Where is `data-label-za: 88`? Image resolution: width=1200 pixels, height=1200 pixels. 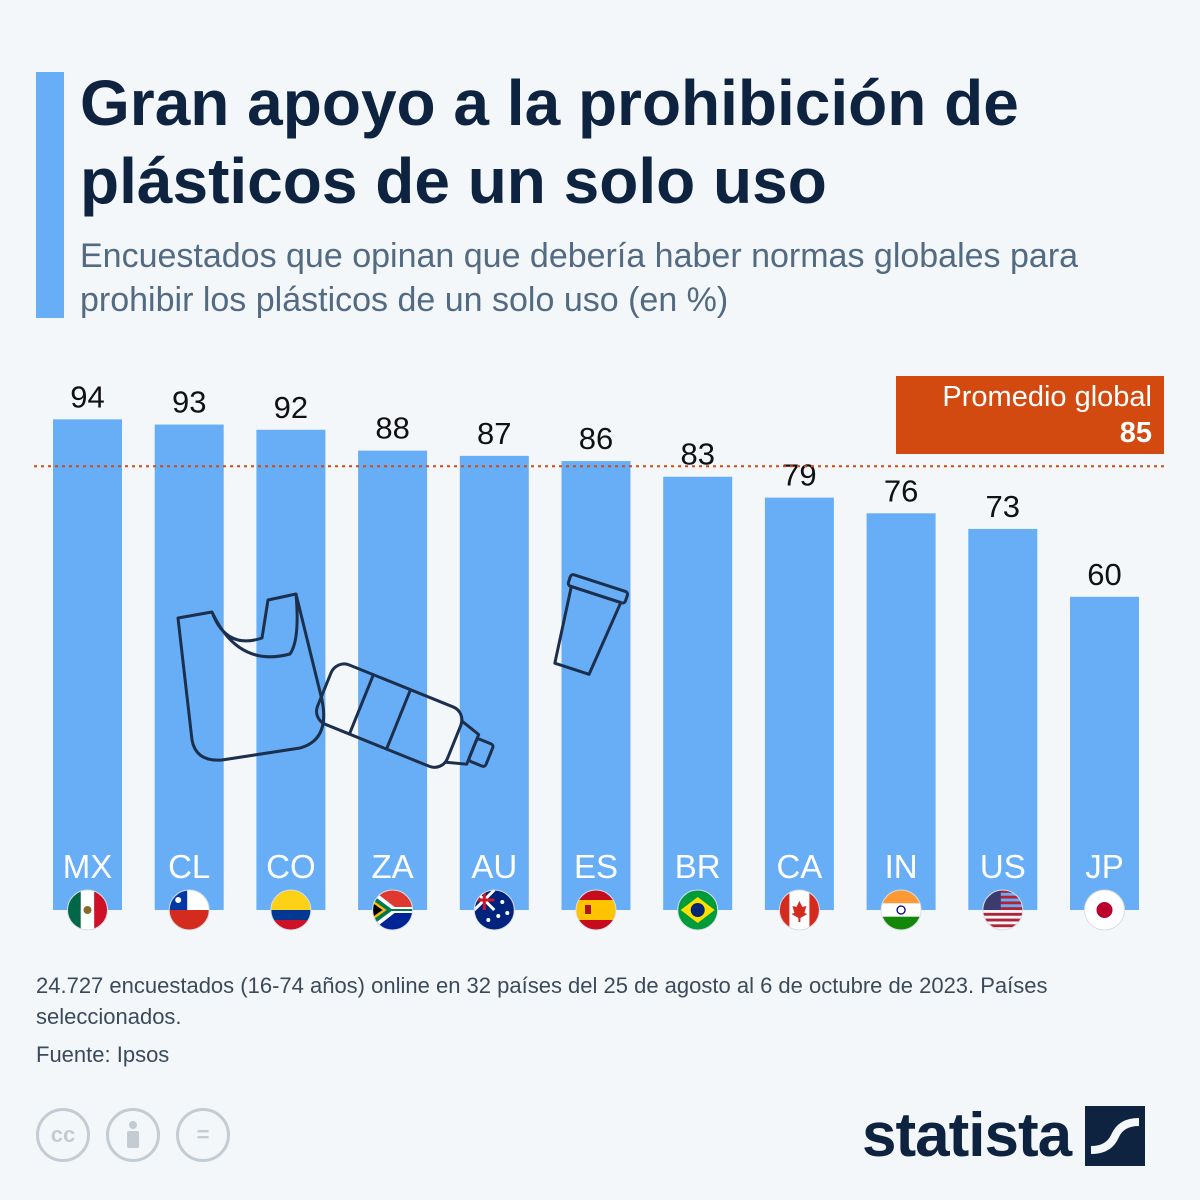 data-label-za: 88 is located at coordinates (392, 428).